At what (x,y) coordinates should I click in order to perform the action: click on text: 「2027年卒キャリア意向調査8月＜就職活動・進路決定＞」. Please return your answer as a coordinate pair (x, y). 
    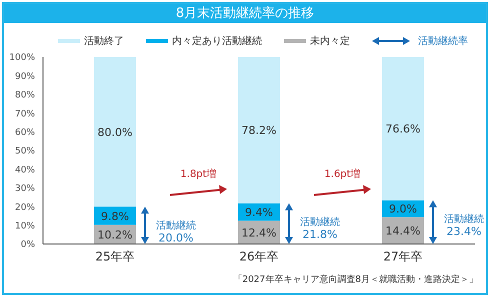
    Looking at the image, I should click on (355, 279).